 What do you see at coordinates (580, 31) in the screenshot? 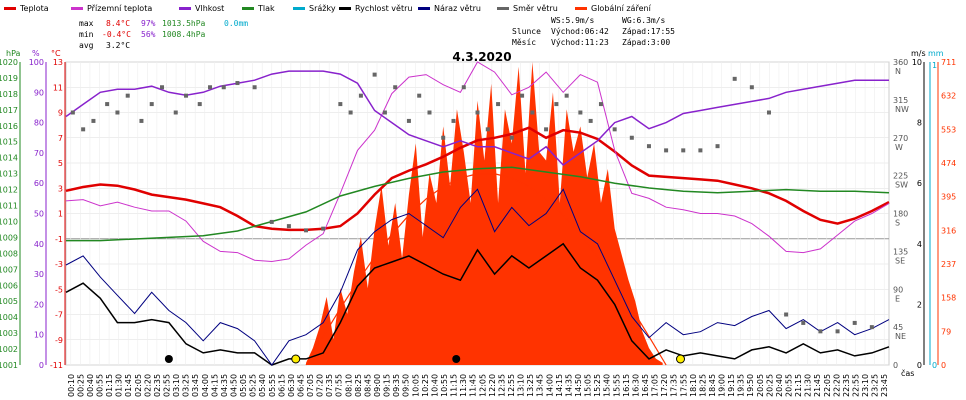
I see `info-sunrise: Východ:06:42` at bounding box center [580, 31].